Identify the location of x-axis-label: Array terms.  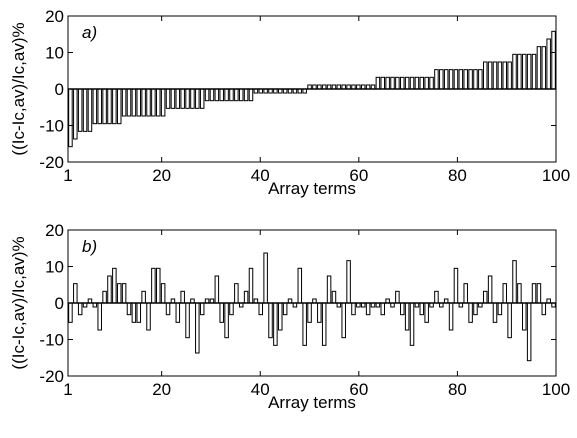
(312, 402).